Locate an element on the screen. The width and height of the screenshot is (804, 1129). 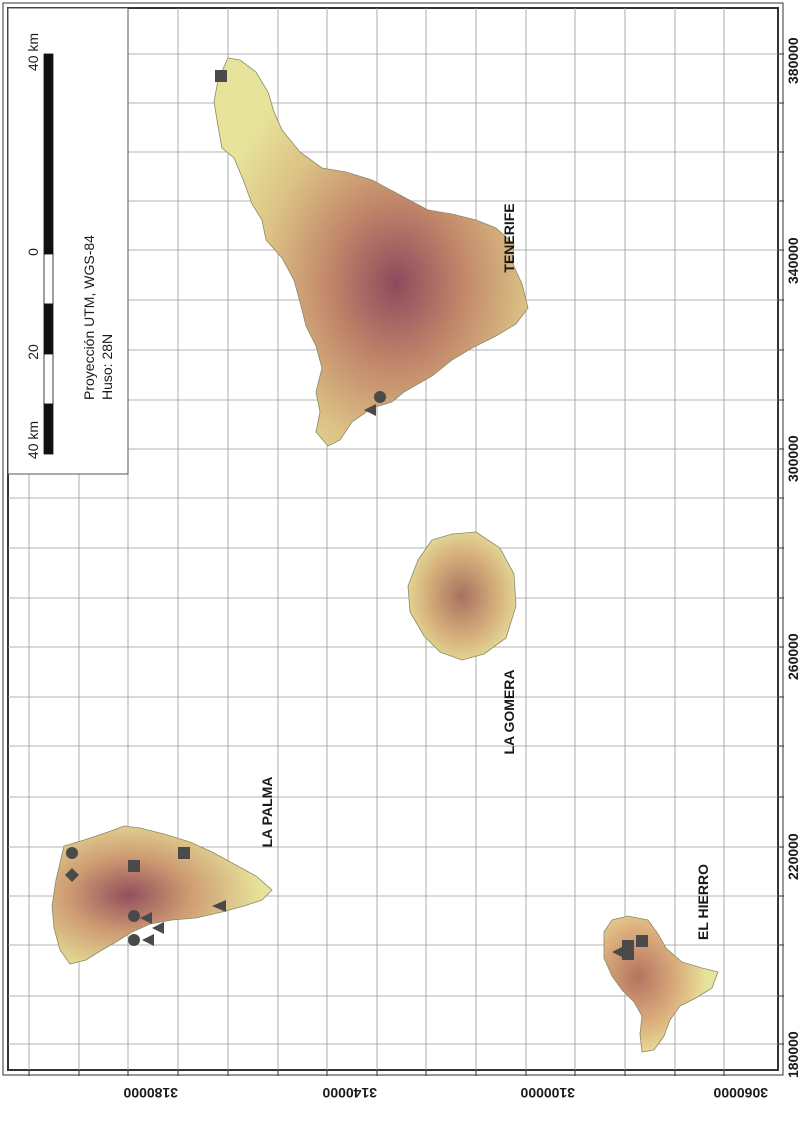
island-la-palma is located at coordinates (162, 895).